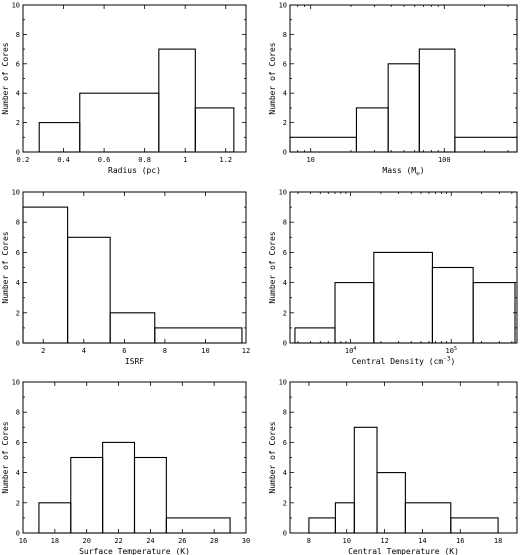 This screenshot has width=520, height=555. I want to click on x-axis-label-superscript: -3, so click(447, 359).